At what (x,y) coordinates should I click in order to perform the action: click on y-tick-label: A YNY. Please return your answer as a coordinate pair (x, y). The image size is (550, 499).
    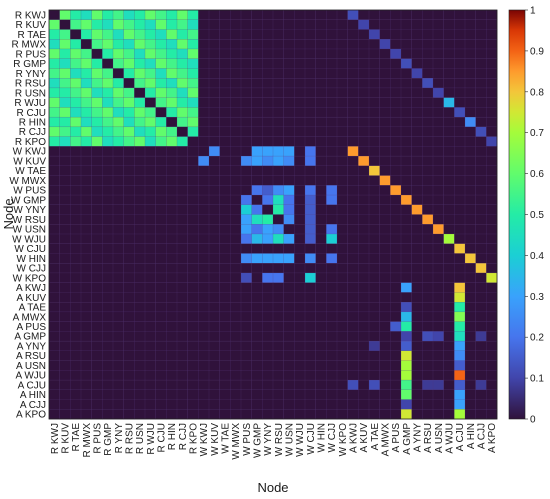
    Looking at the image, I should click on (32, 346).